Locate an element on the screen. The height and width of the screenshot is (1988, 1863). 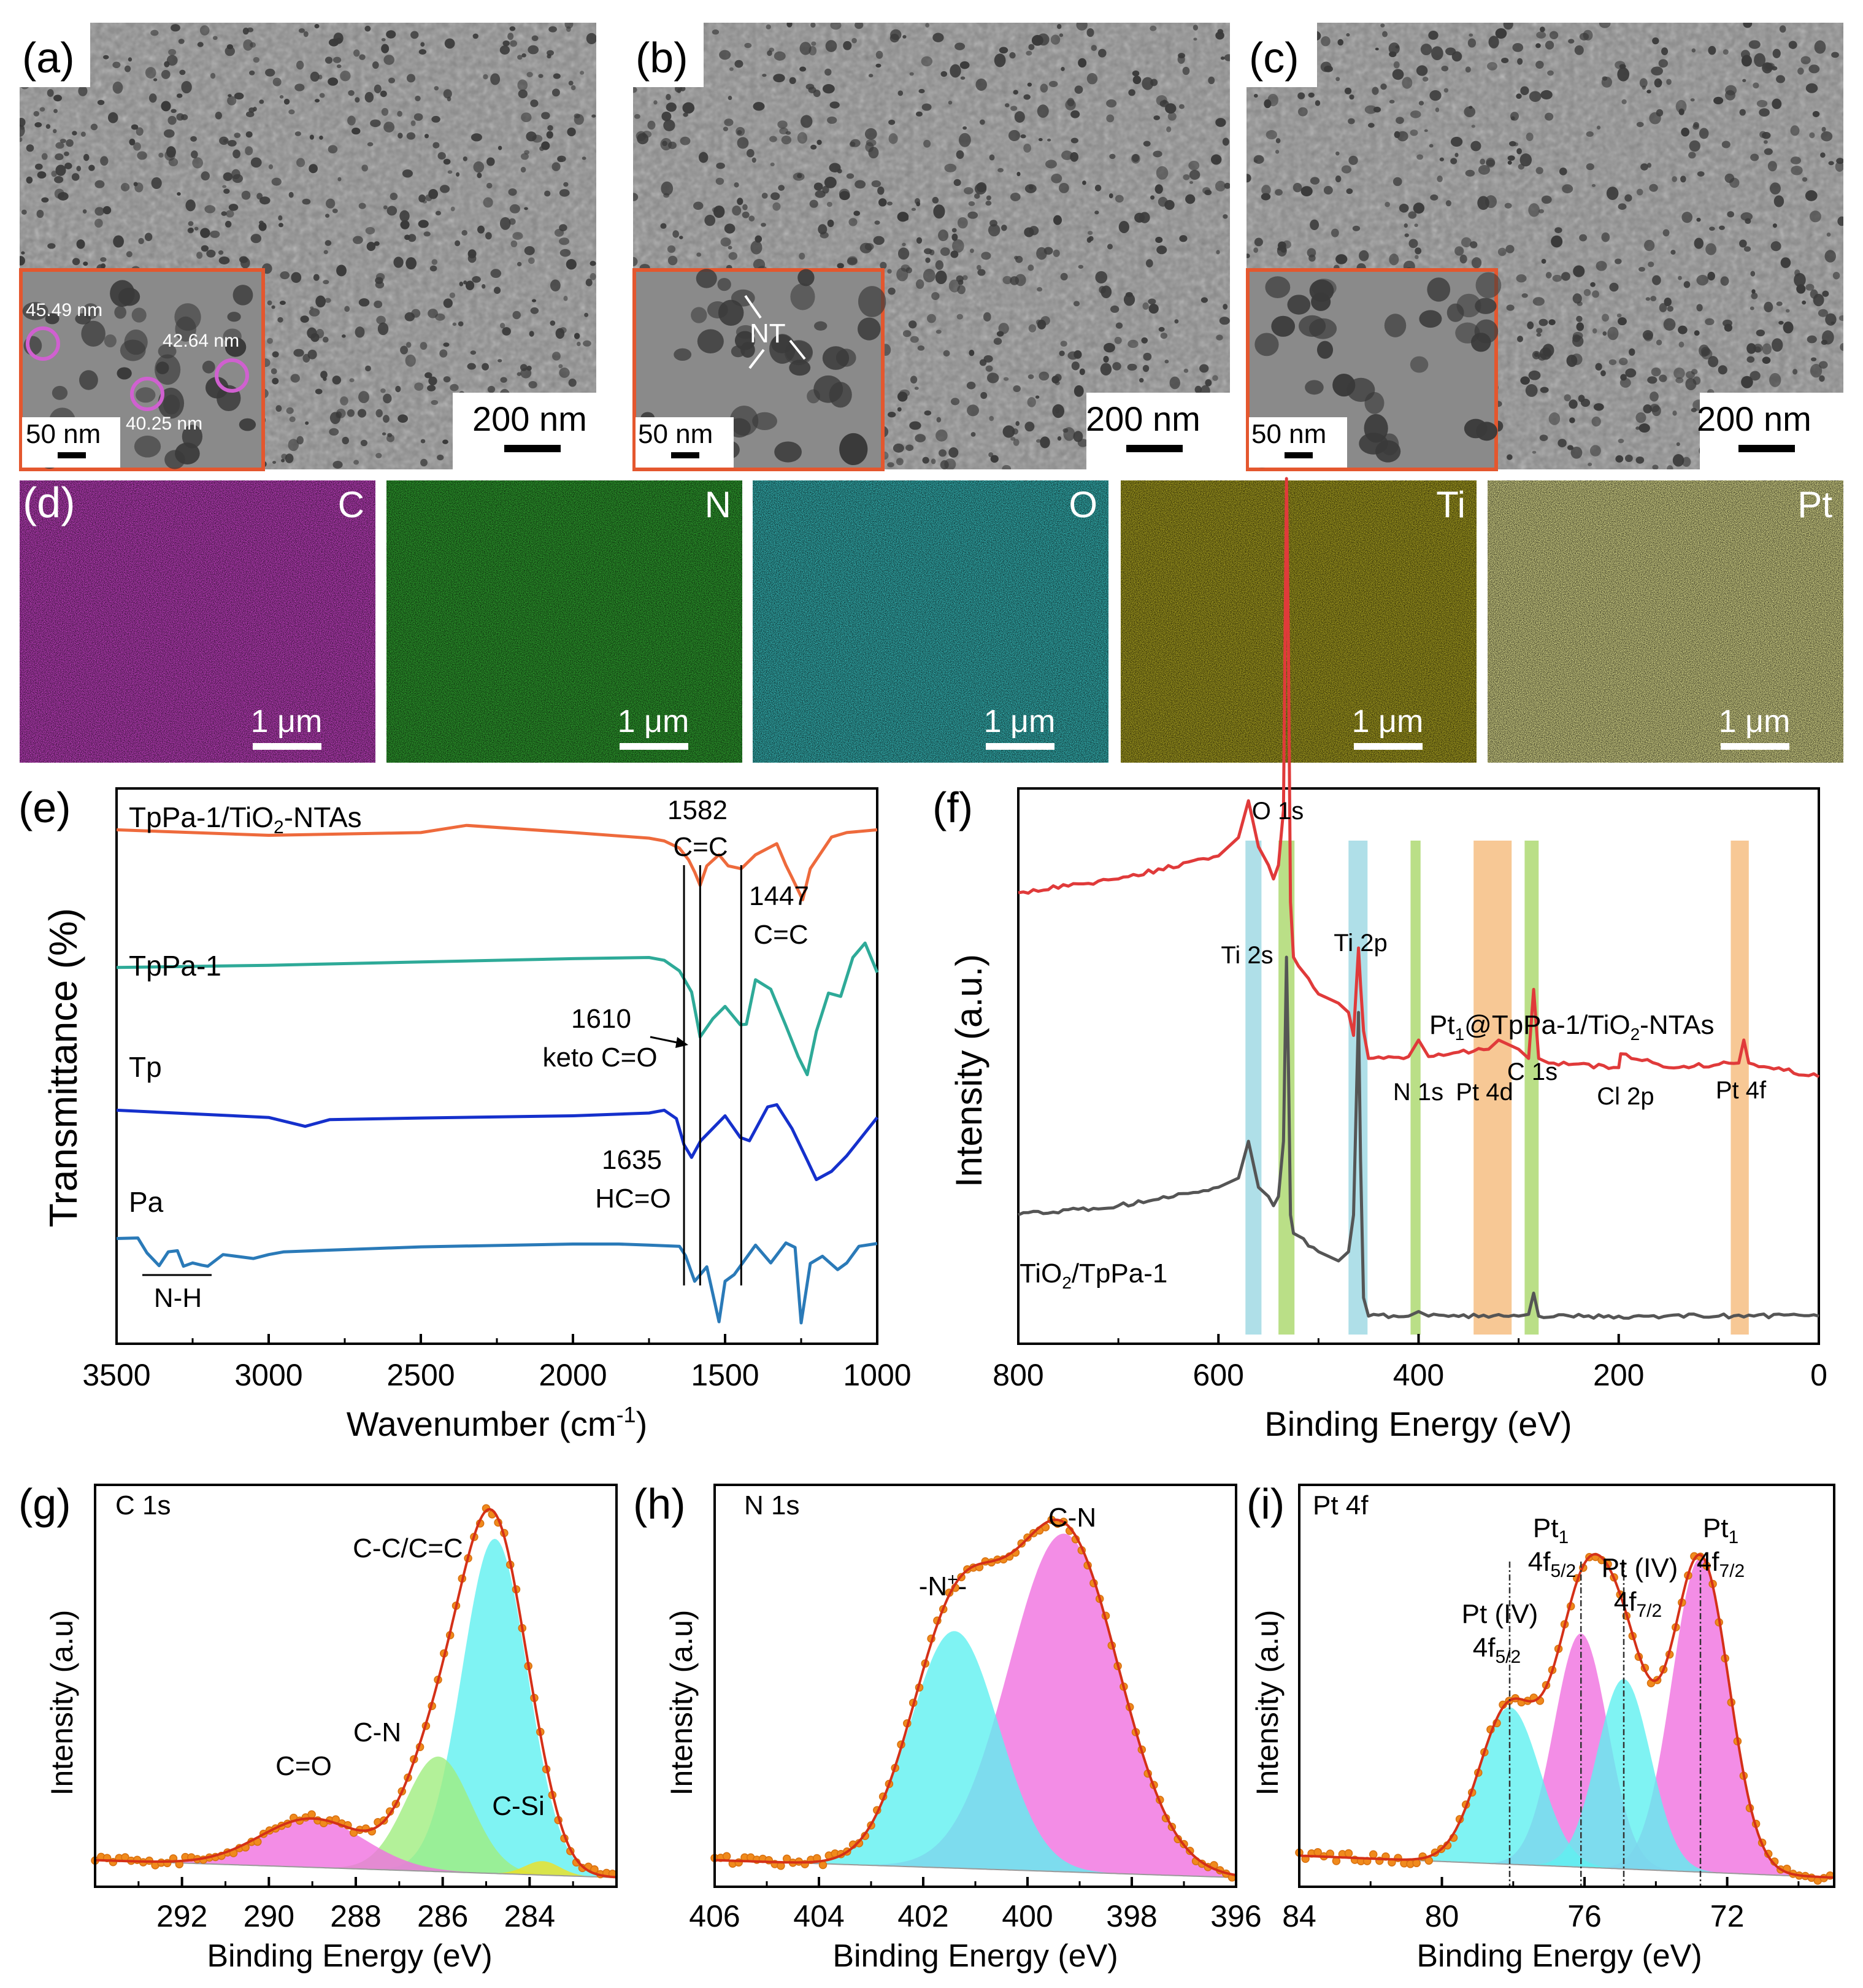
f-peak-ti2s: Ti 2s is located at coordinates (1247, 956).